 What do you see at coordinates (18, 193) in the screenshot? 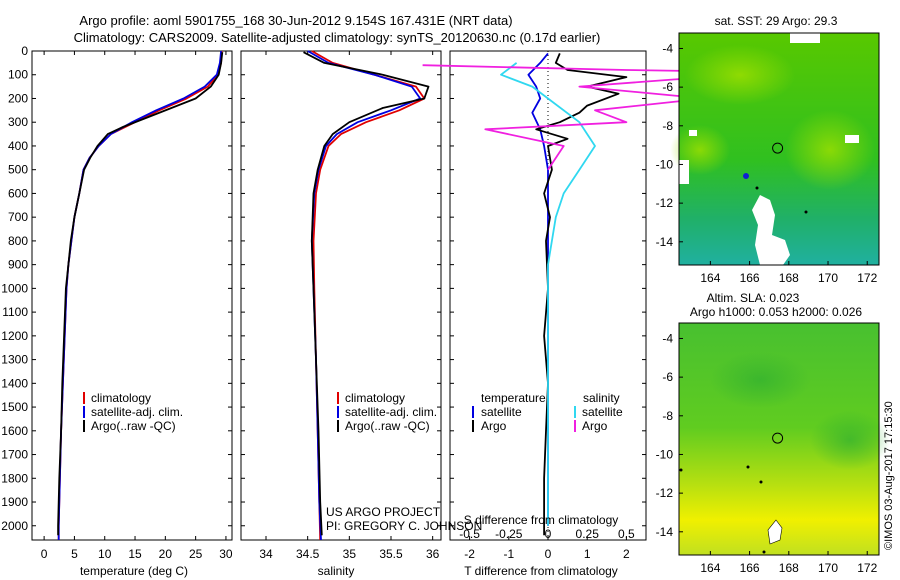
I see `y-tick-label: 600` at bounding box center [18, 193].